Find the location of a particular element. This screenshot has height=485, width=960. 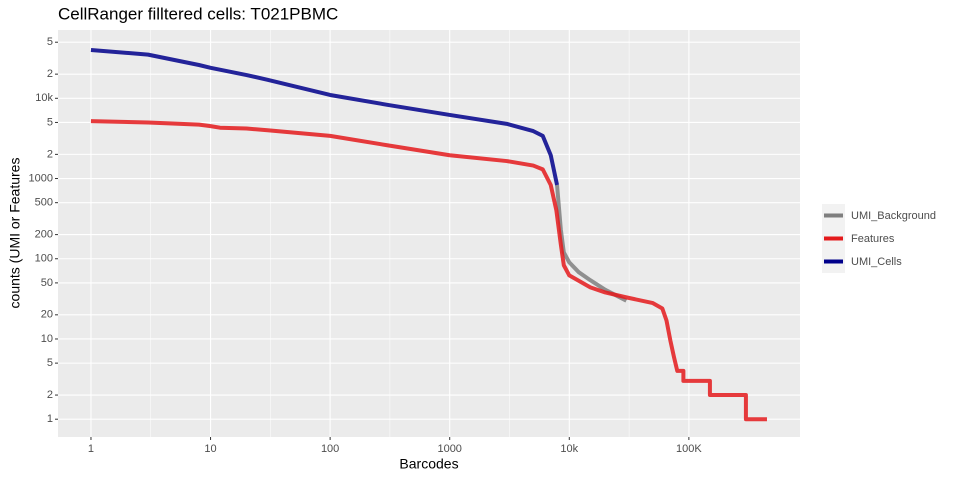

legend-label: UMI_Cells is located at coordinates (876, 262).